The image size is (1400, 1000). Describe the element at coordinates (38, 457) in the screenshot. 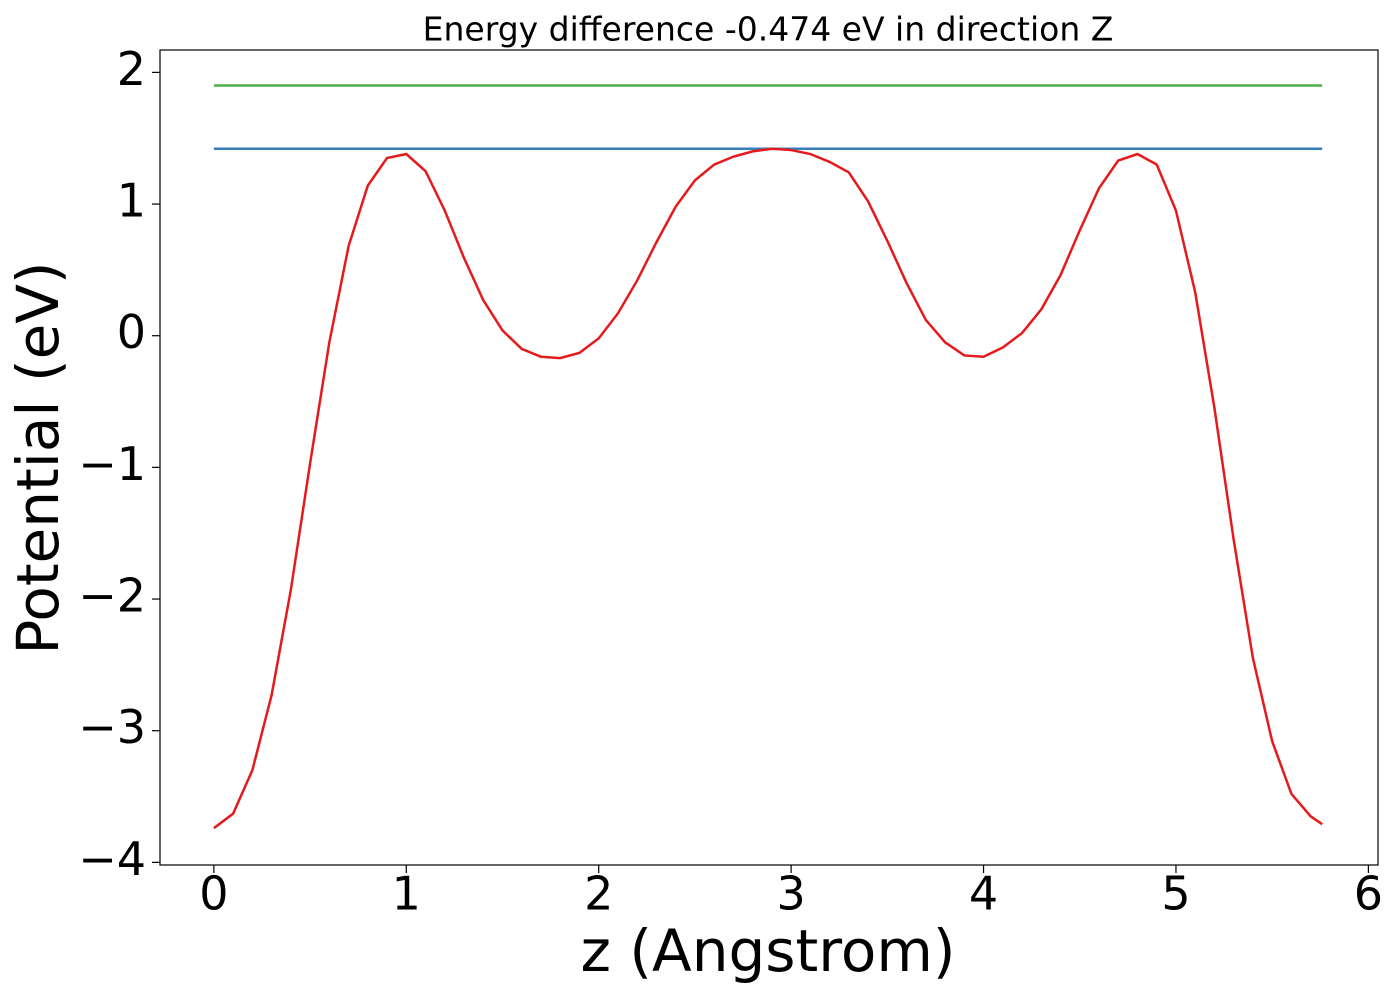

I see `y-axis-label: Potential (eV)` at that location.